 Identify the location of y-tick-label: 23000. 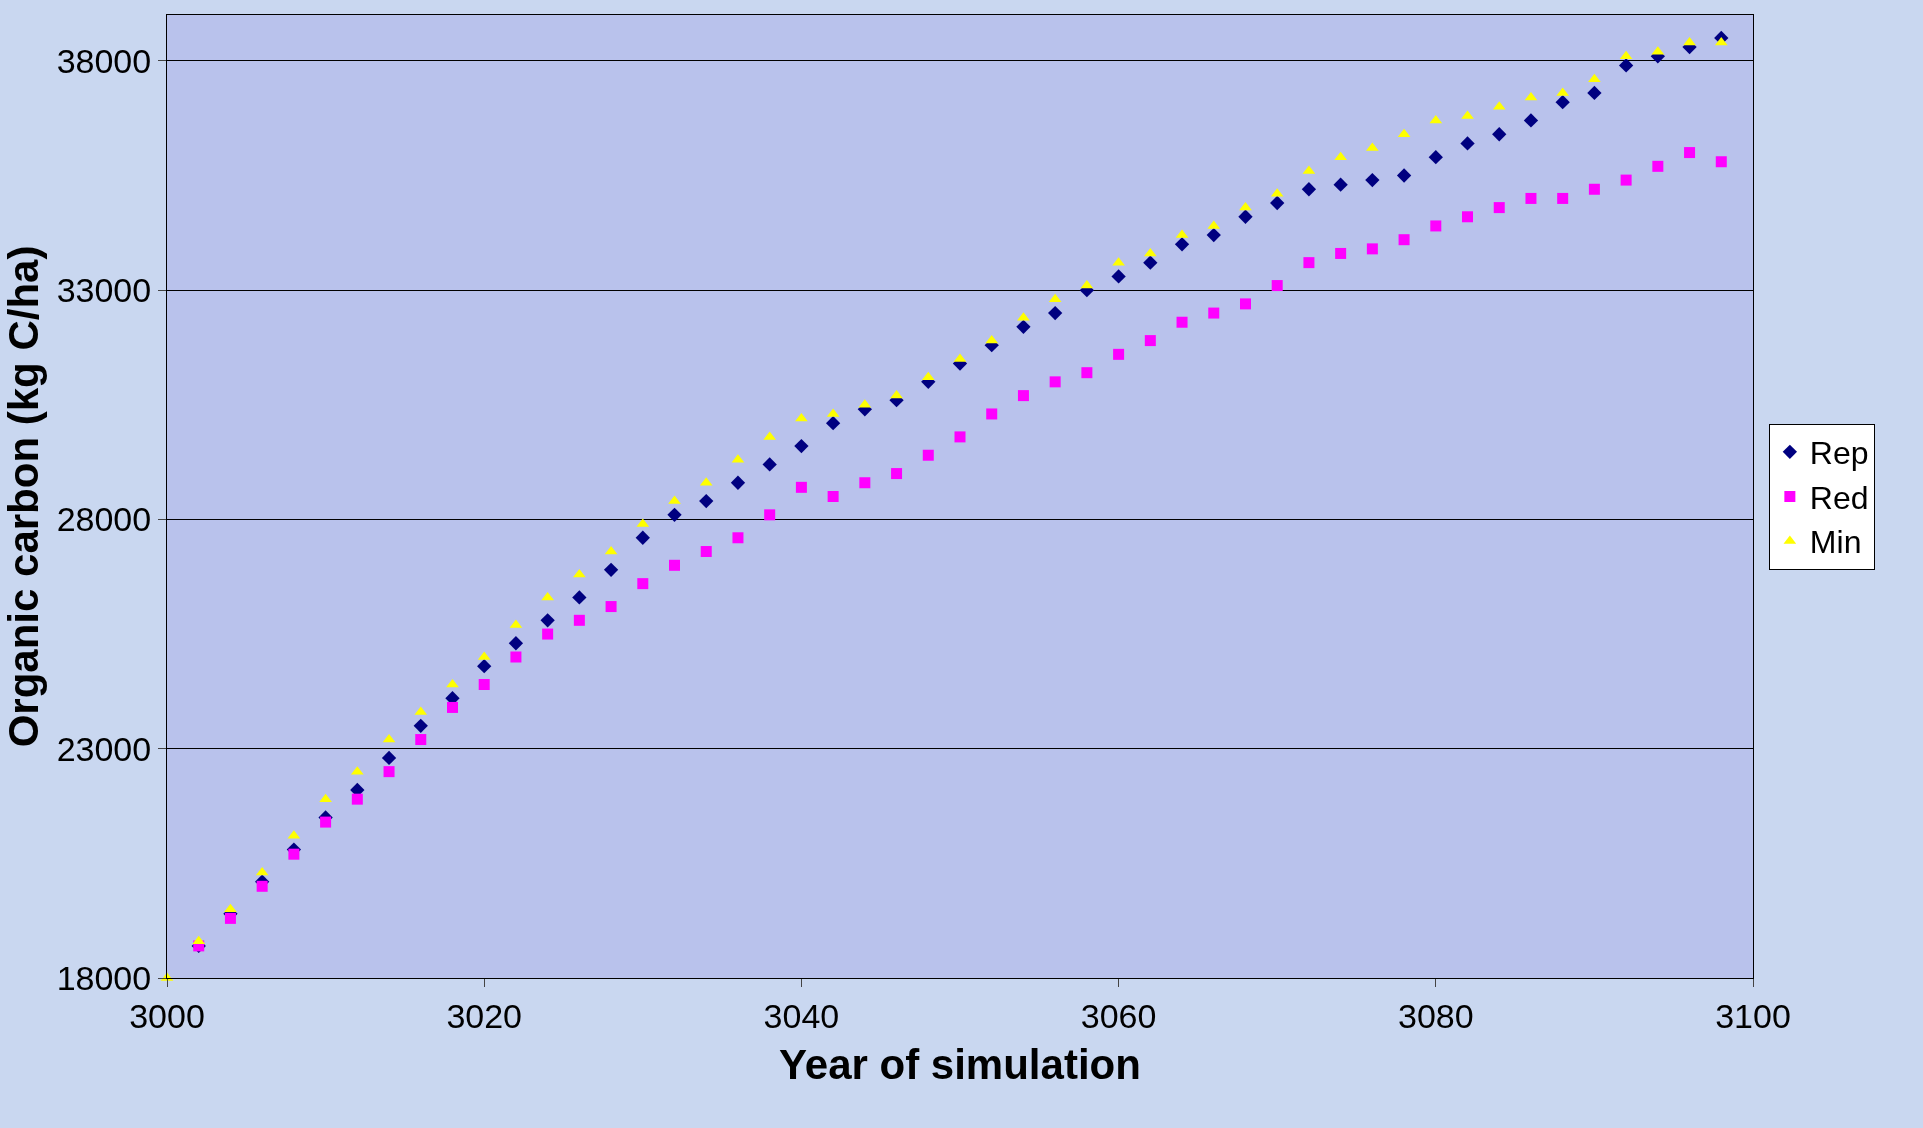
(104, 748).